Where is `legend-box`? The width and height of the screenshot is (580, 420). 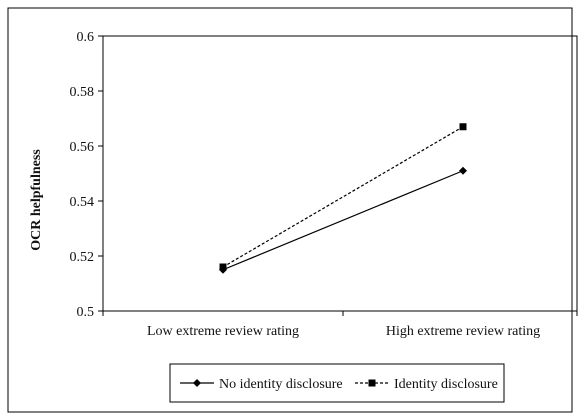
legend-box is located at coordinates (337, 383).